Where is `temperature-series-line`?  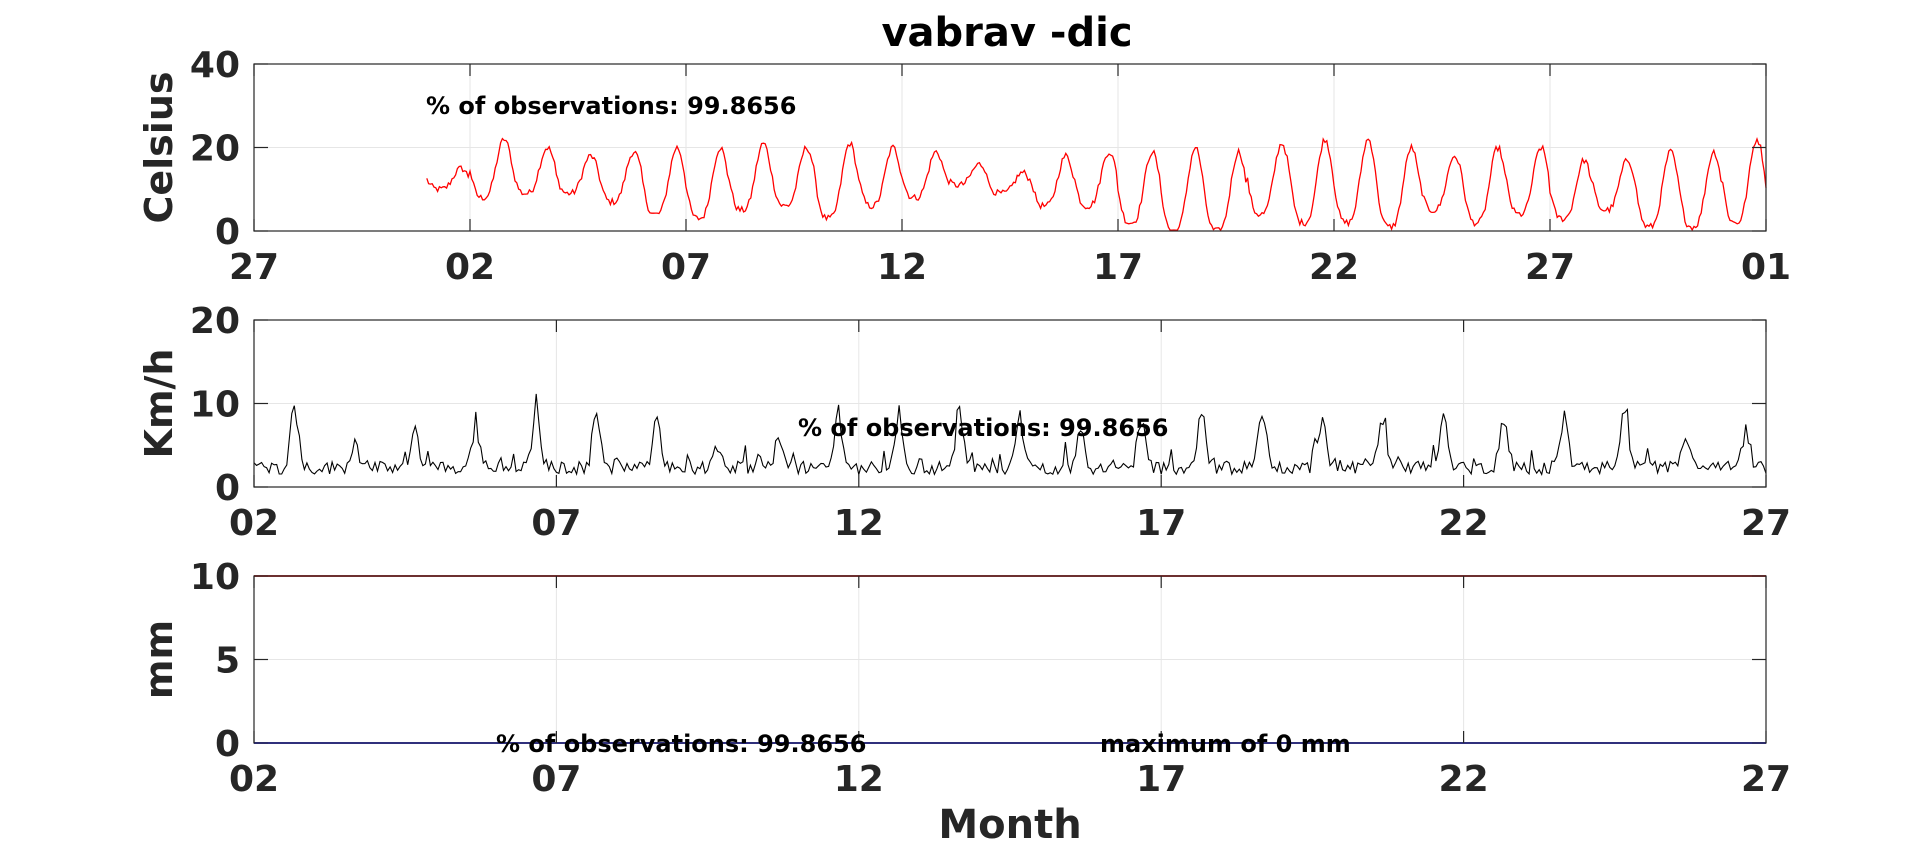
temperature-series-line is located at coordinates (1096, 184).